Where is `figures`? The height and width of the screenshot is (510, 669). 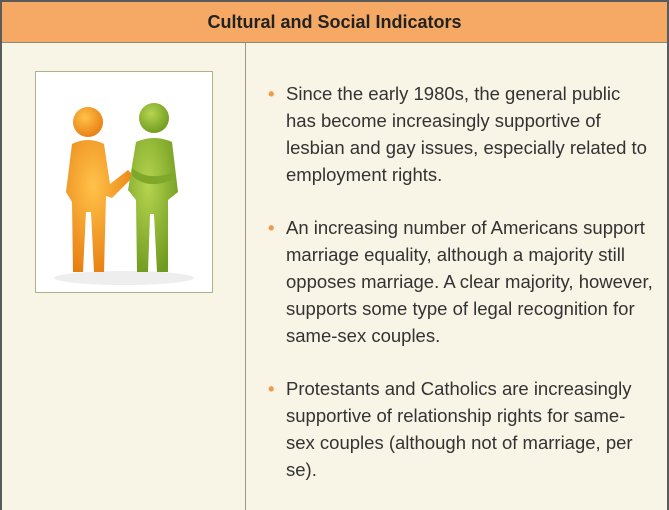
figures is located at coordinates (124, 194).